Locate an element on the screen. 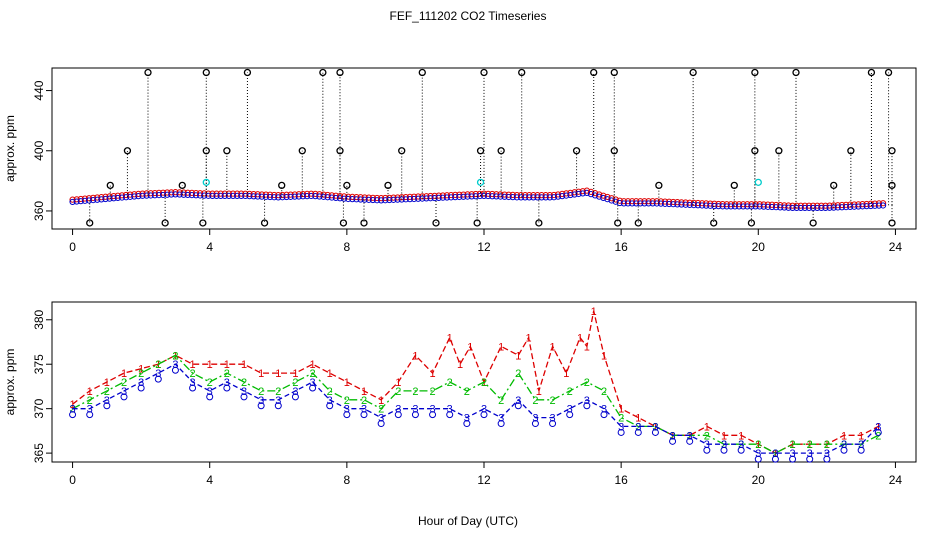 This screenshot has width=936, height=540. x-tick-label: 8 is located at coordinates (347, 247).